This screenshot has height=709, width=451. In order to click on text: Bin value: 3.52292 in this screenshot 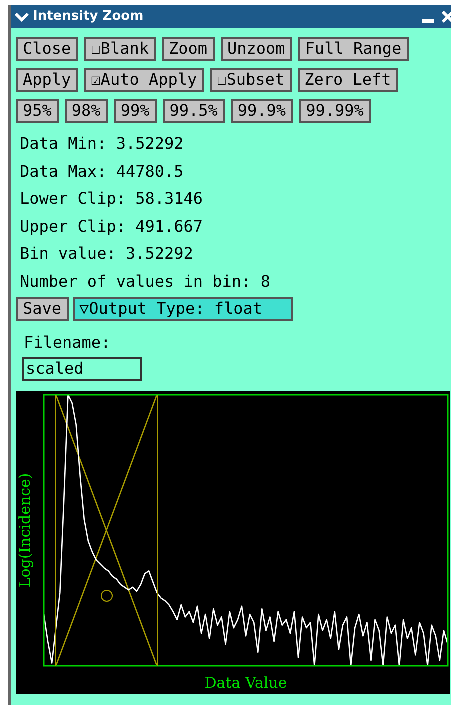, I will do `click(106, 254)`.